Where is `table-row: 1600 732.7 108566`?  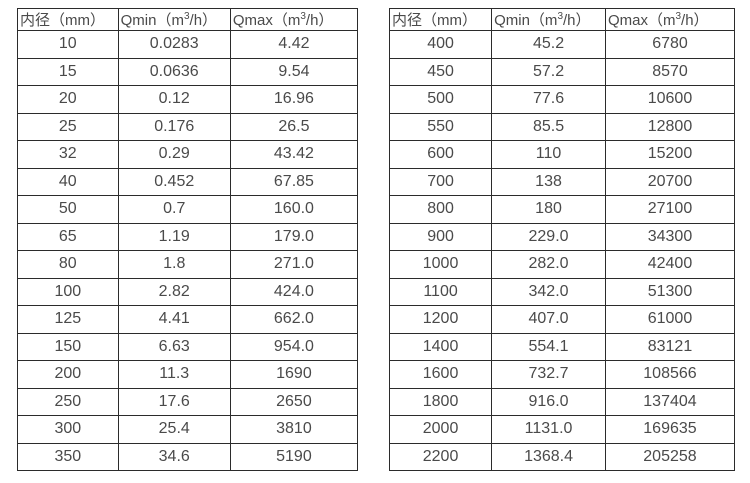
table-row: 1600 732.7 108566 is located at coordinates (562, 374).